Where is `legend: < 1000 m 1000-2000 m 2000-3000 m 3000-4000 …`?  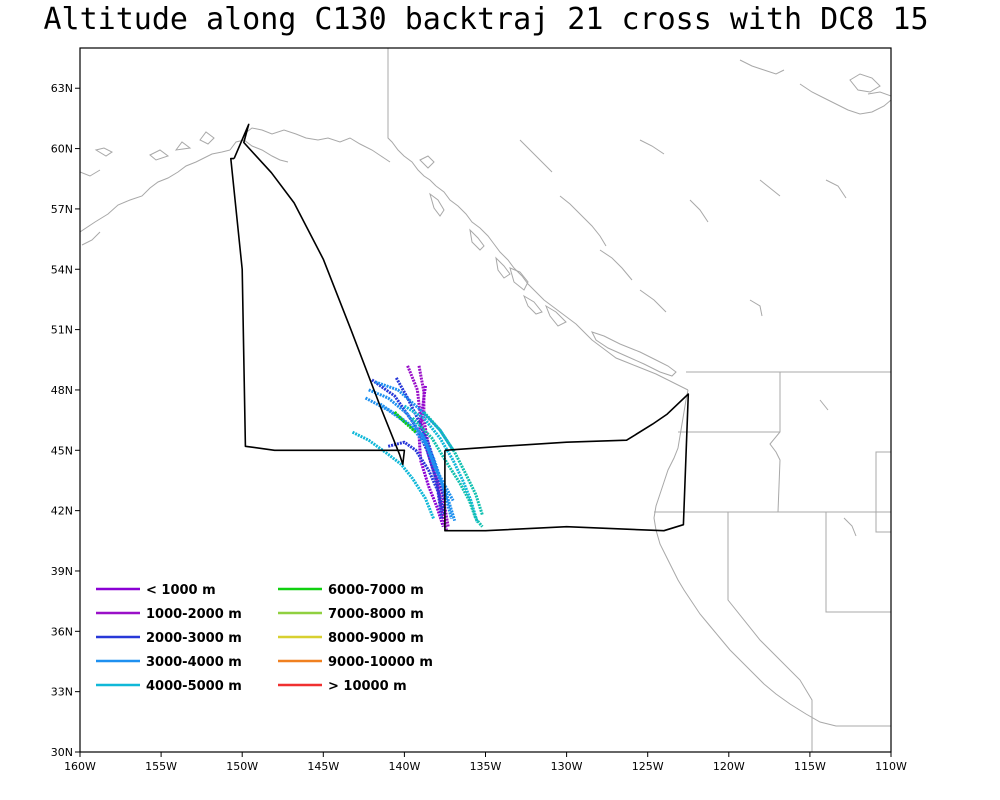 legend: < 1000 m 1000-2000 m 2000-3000 m 3000-4000 … is located at coordinates (264, 638).